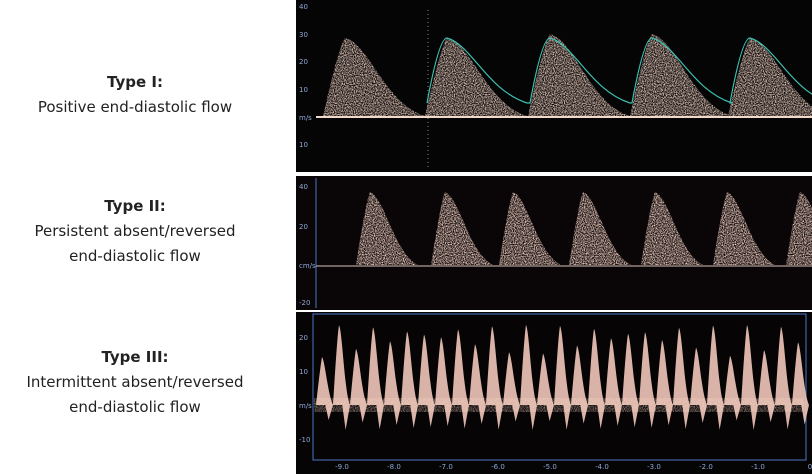 This screenshot has height=474, width=812. I want to click on axis-bg, so click(554, 468).